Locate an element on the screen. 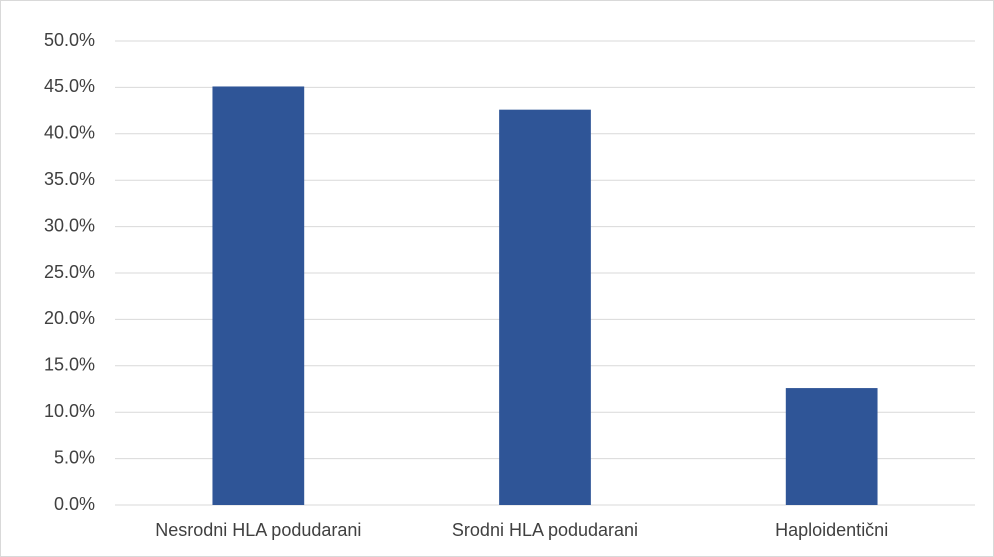 The image size is (994, 557). y-tick-label: 20.0% is located at coordinates (69, 318).